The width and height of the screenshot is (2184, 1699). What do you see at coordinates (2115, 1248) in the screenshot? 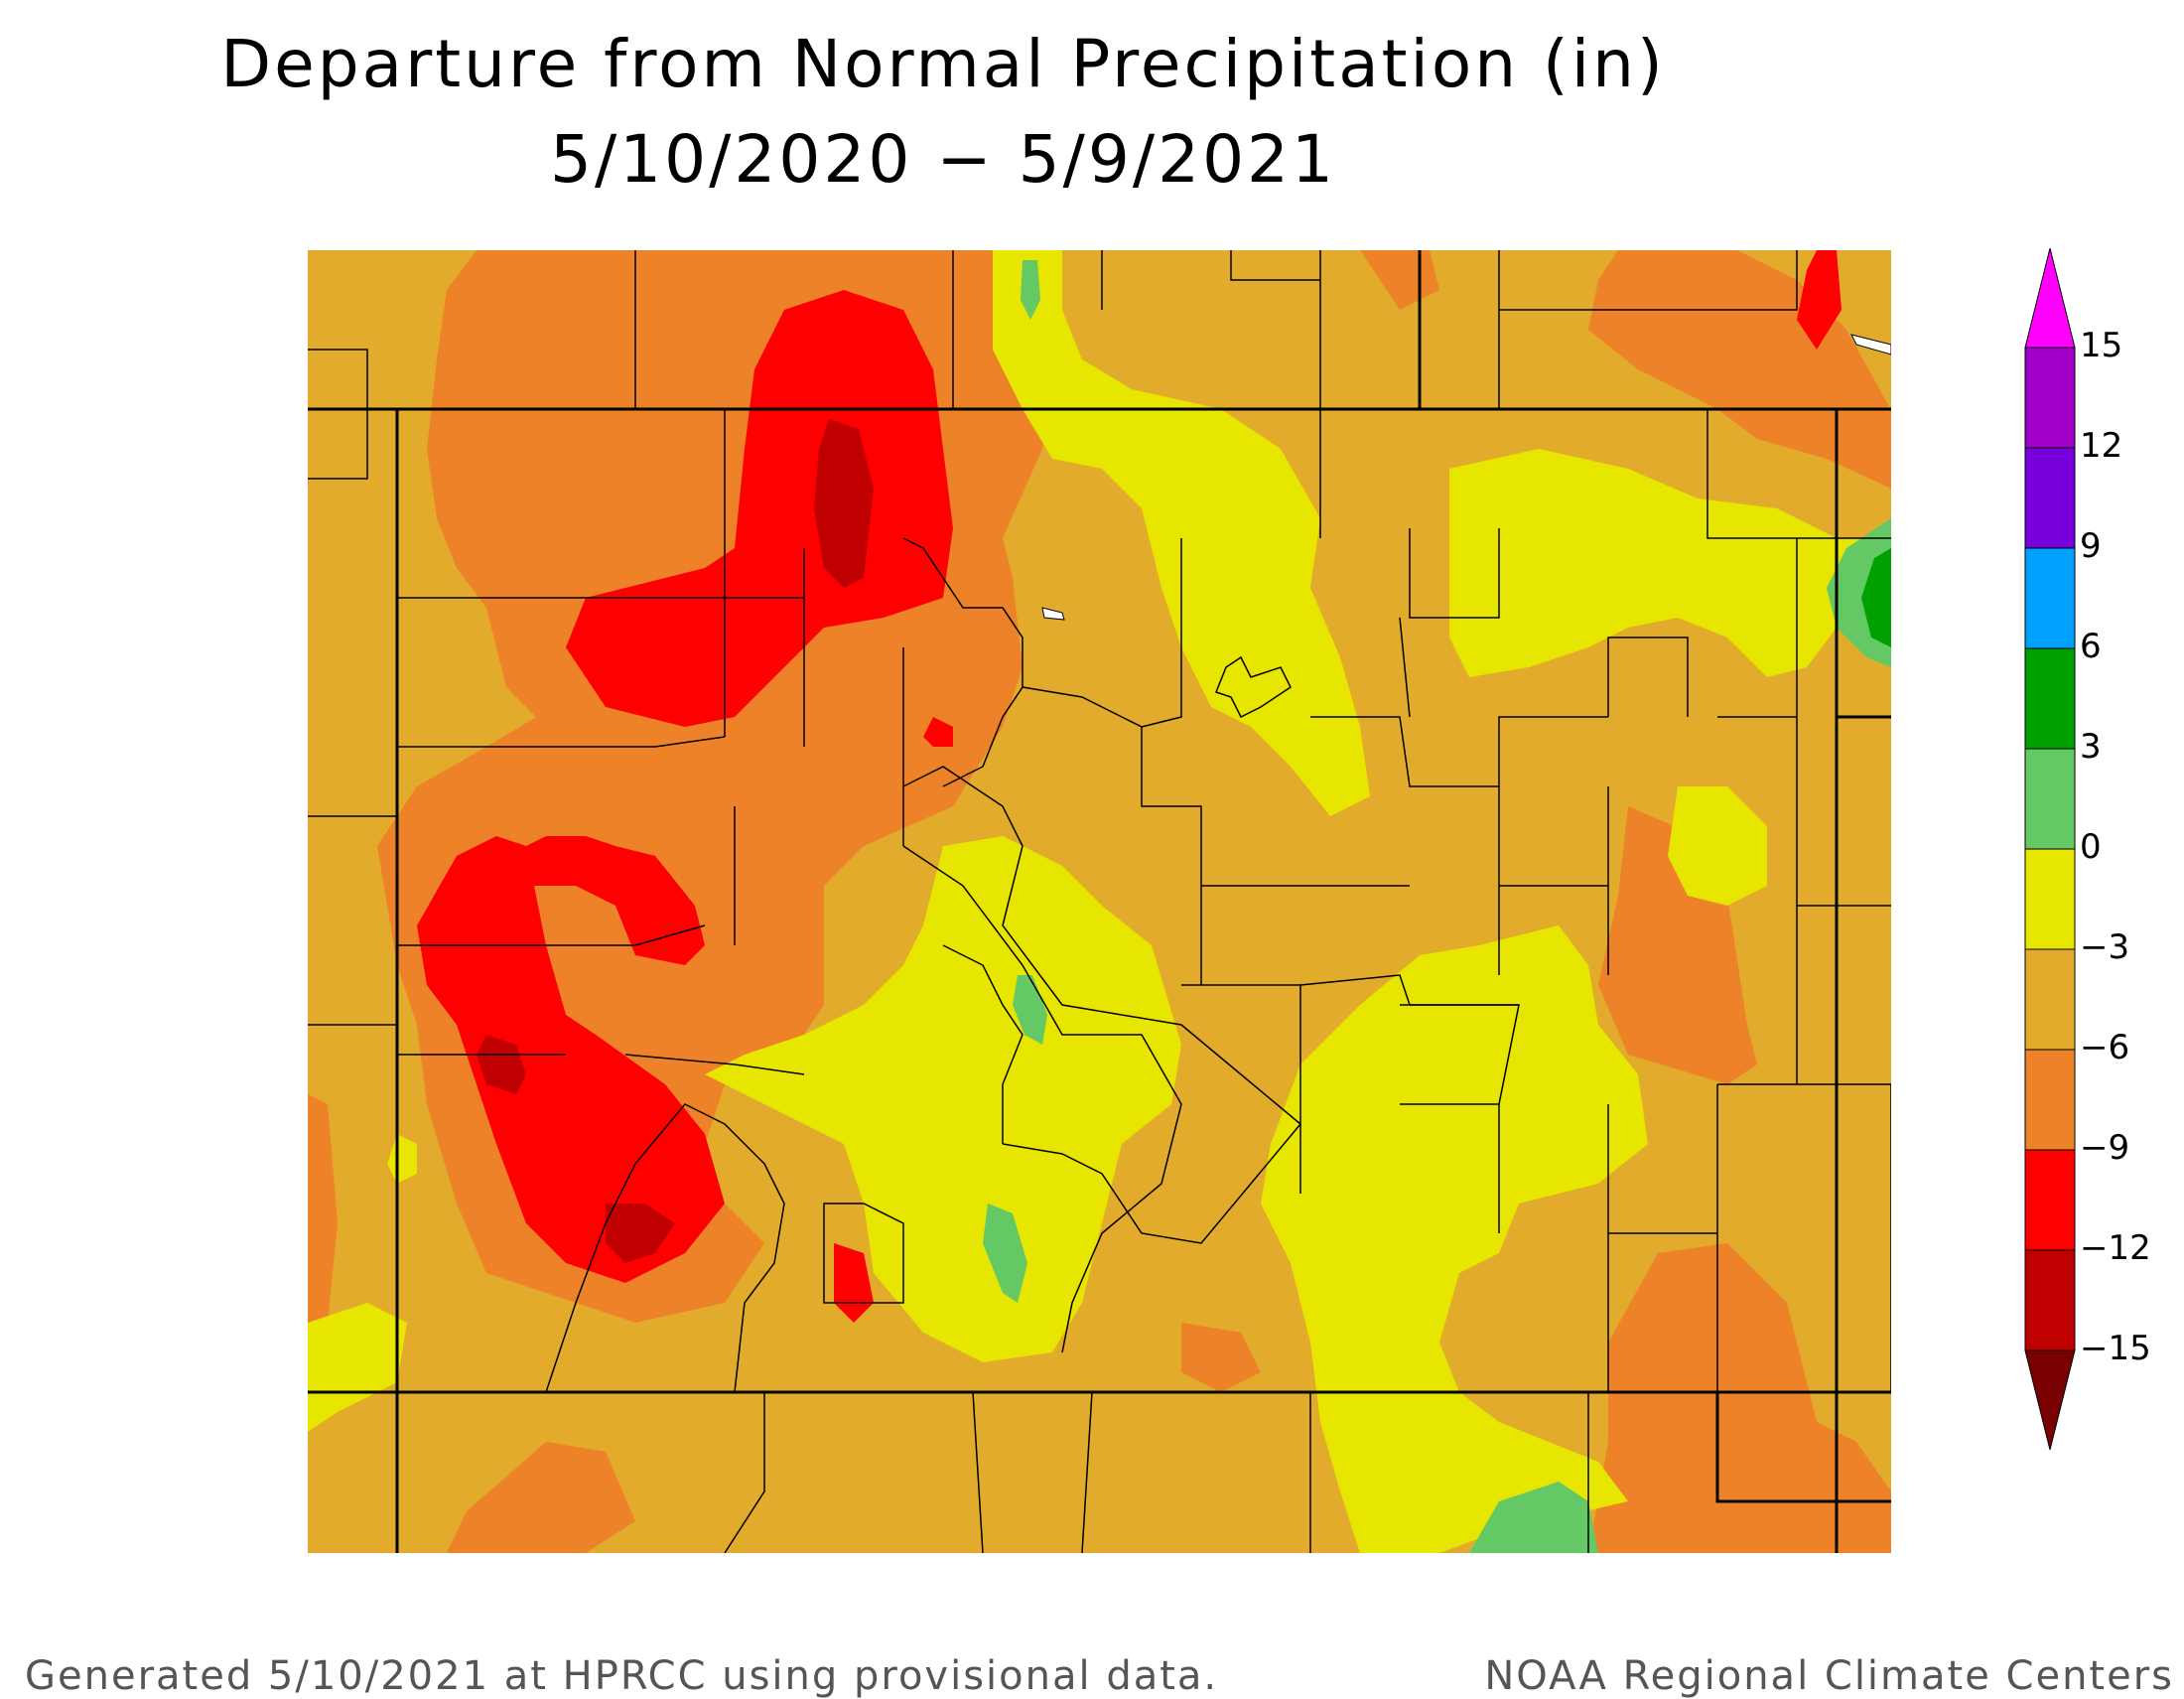
I see `legend-tick-label: −12` at bounding box center [2115, 1248].